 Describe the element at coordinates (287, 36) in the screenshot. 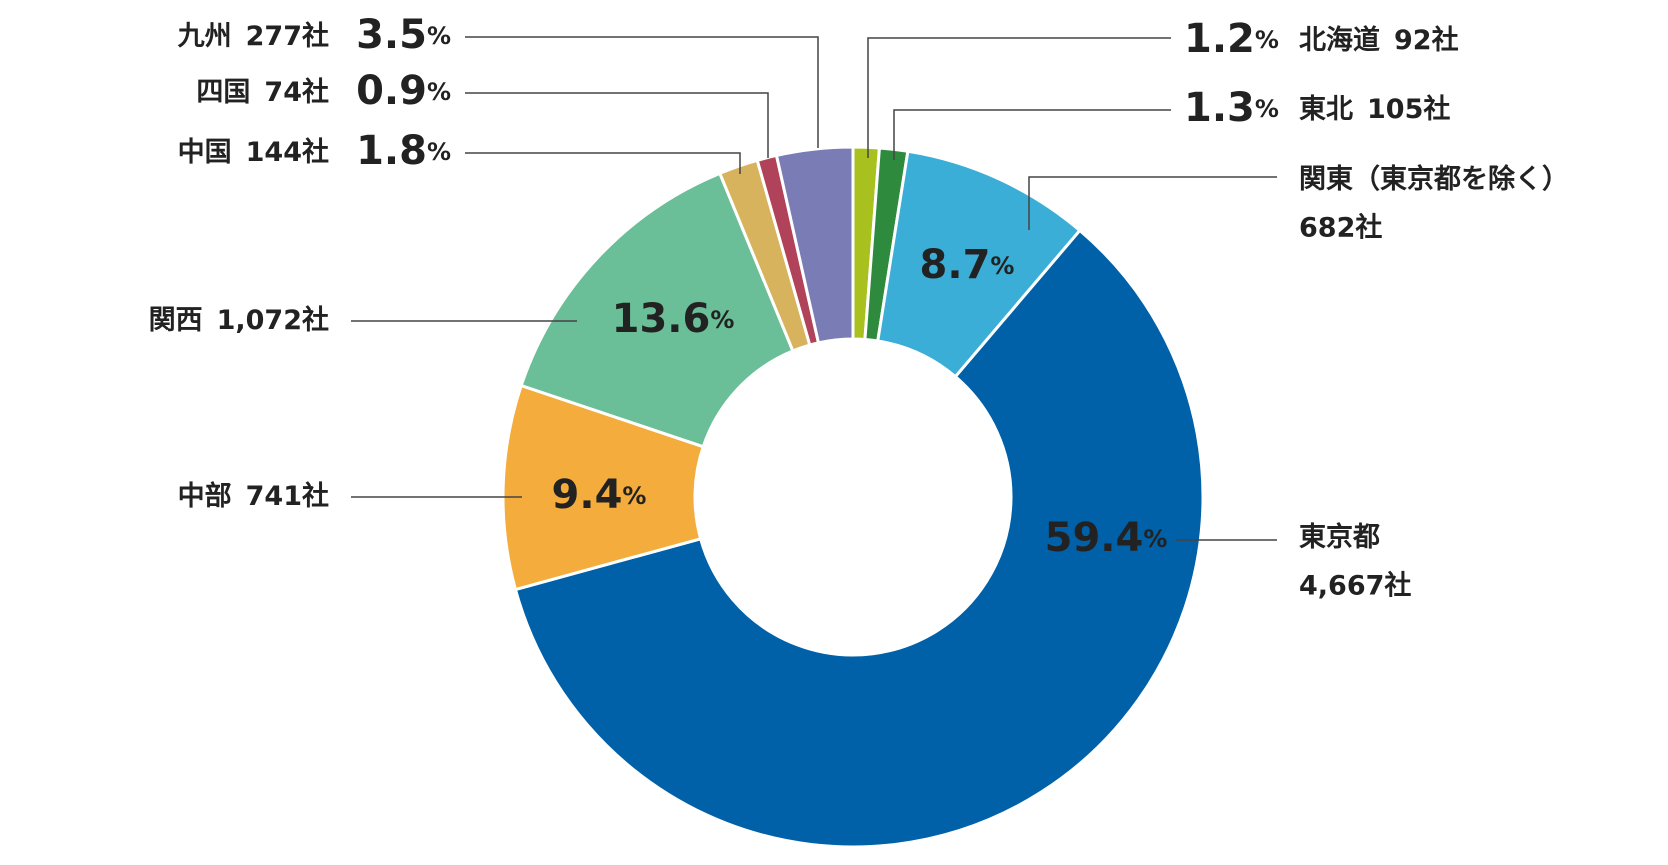

I see `count-label: 277社` at that location.